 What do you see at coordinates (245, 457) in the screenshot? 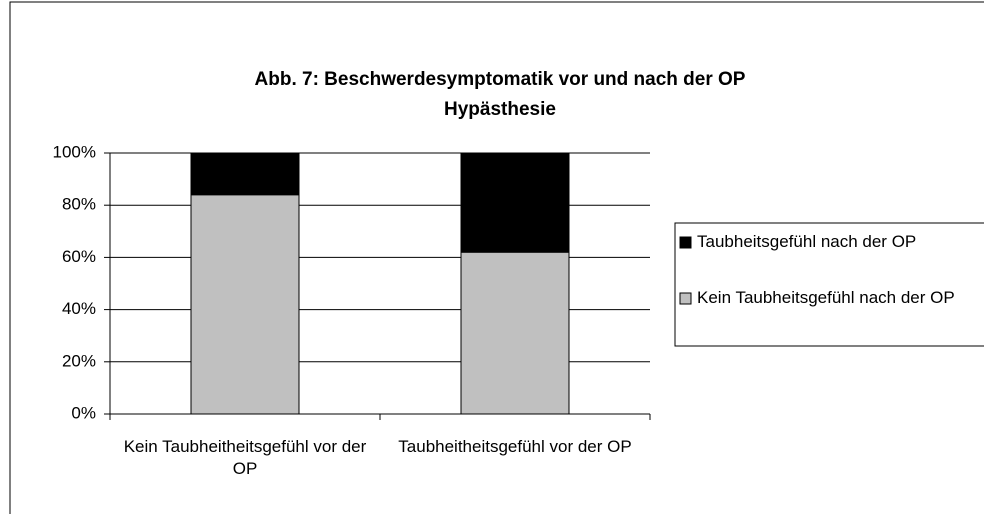
I see `x-tick-label: Kein Taubheitheitsgefühl vor der OP` at bounding box center [245, 457].